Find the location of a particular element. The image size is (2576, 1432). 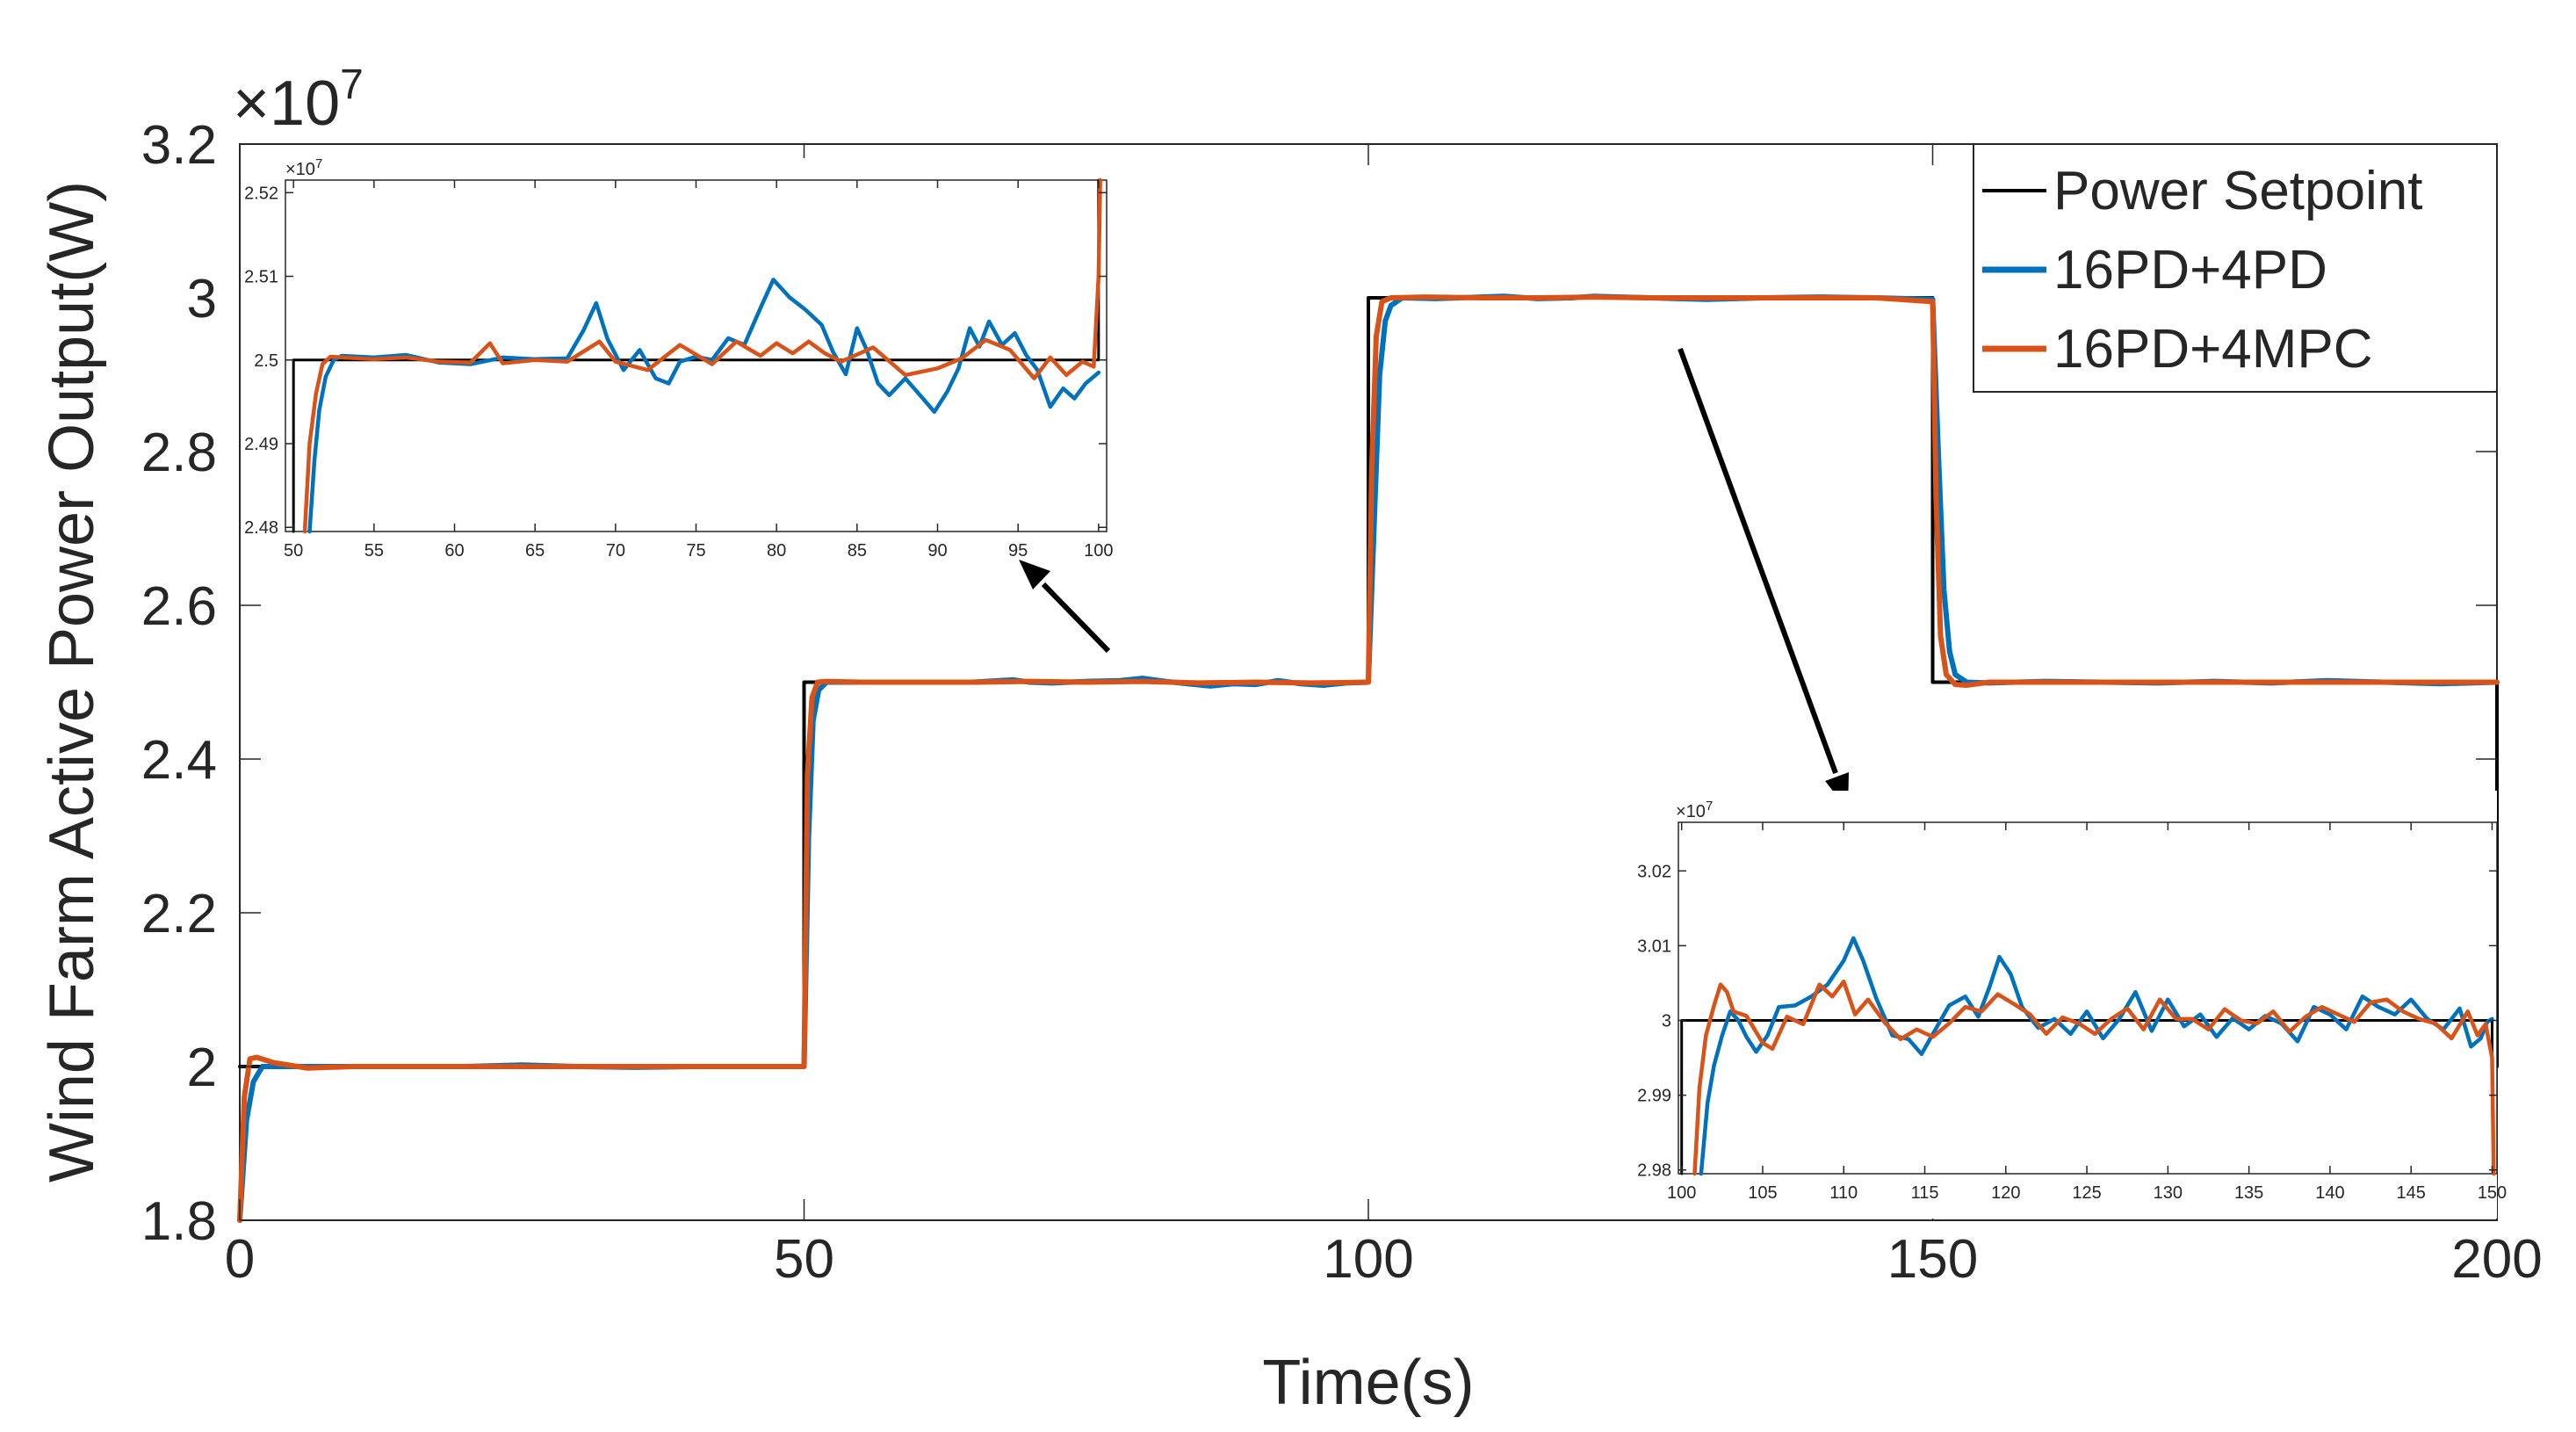

inset-right-plot-area is located at coordinates (2088, 998).